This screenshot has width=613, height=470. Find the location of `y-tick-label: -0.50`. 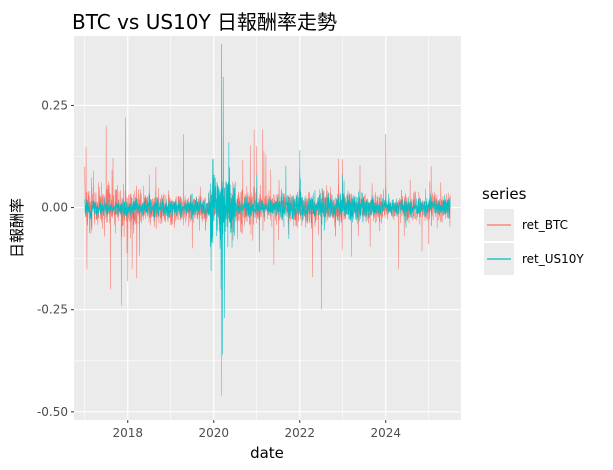

y-tick-label: -0.50 is located at coordinates (52, 412).